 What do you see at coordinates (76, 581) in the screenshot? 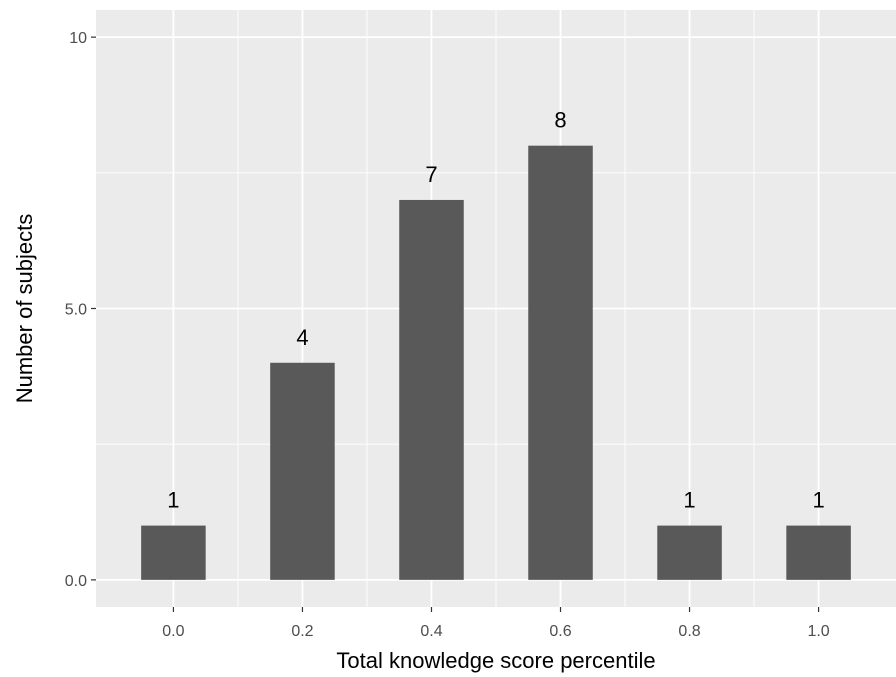
I see `y-tick-label: 0.0` at bounding box center [76, 581].